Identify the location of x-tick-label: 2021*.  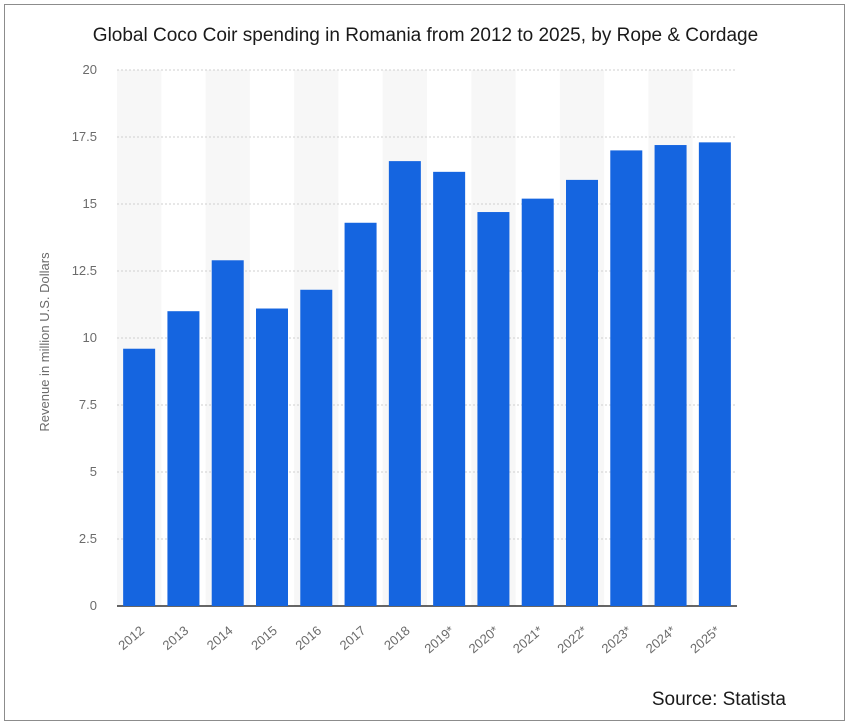
(528, 639).